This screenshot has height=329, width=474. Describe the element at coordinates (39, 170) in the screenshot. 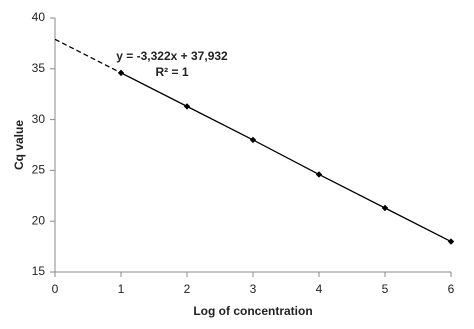

I see `y-tick-label: 25` at that location.